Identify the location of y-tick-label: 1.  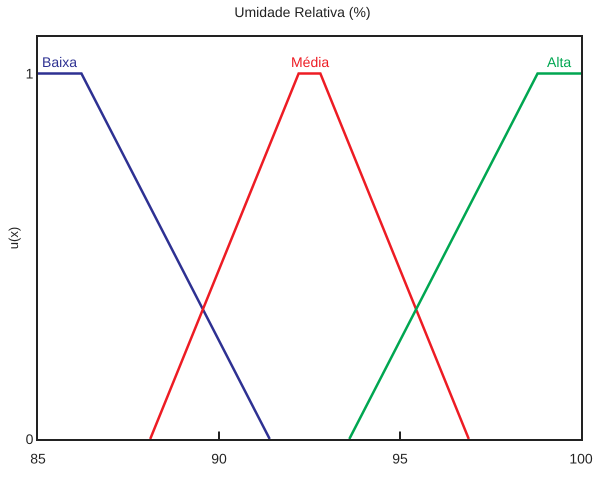
(30, 73).